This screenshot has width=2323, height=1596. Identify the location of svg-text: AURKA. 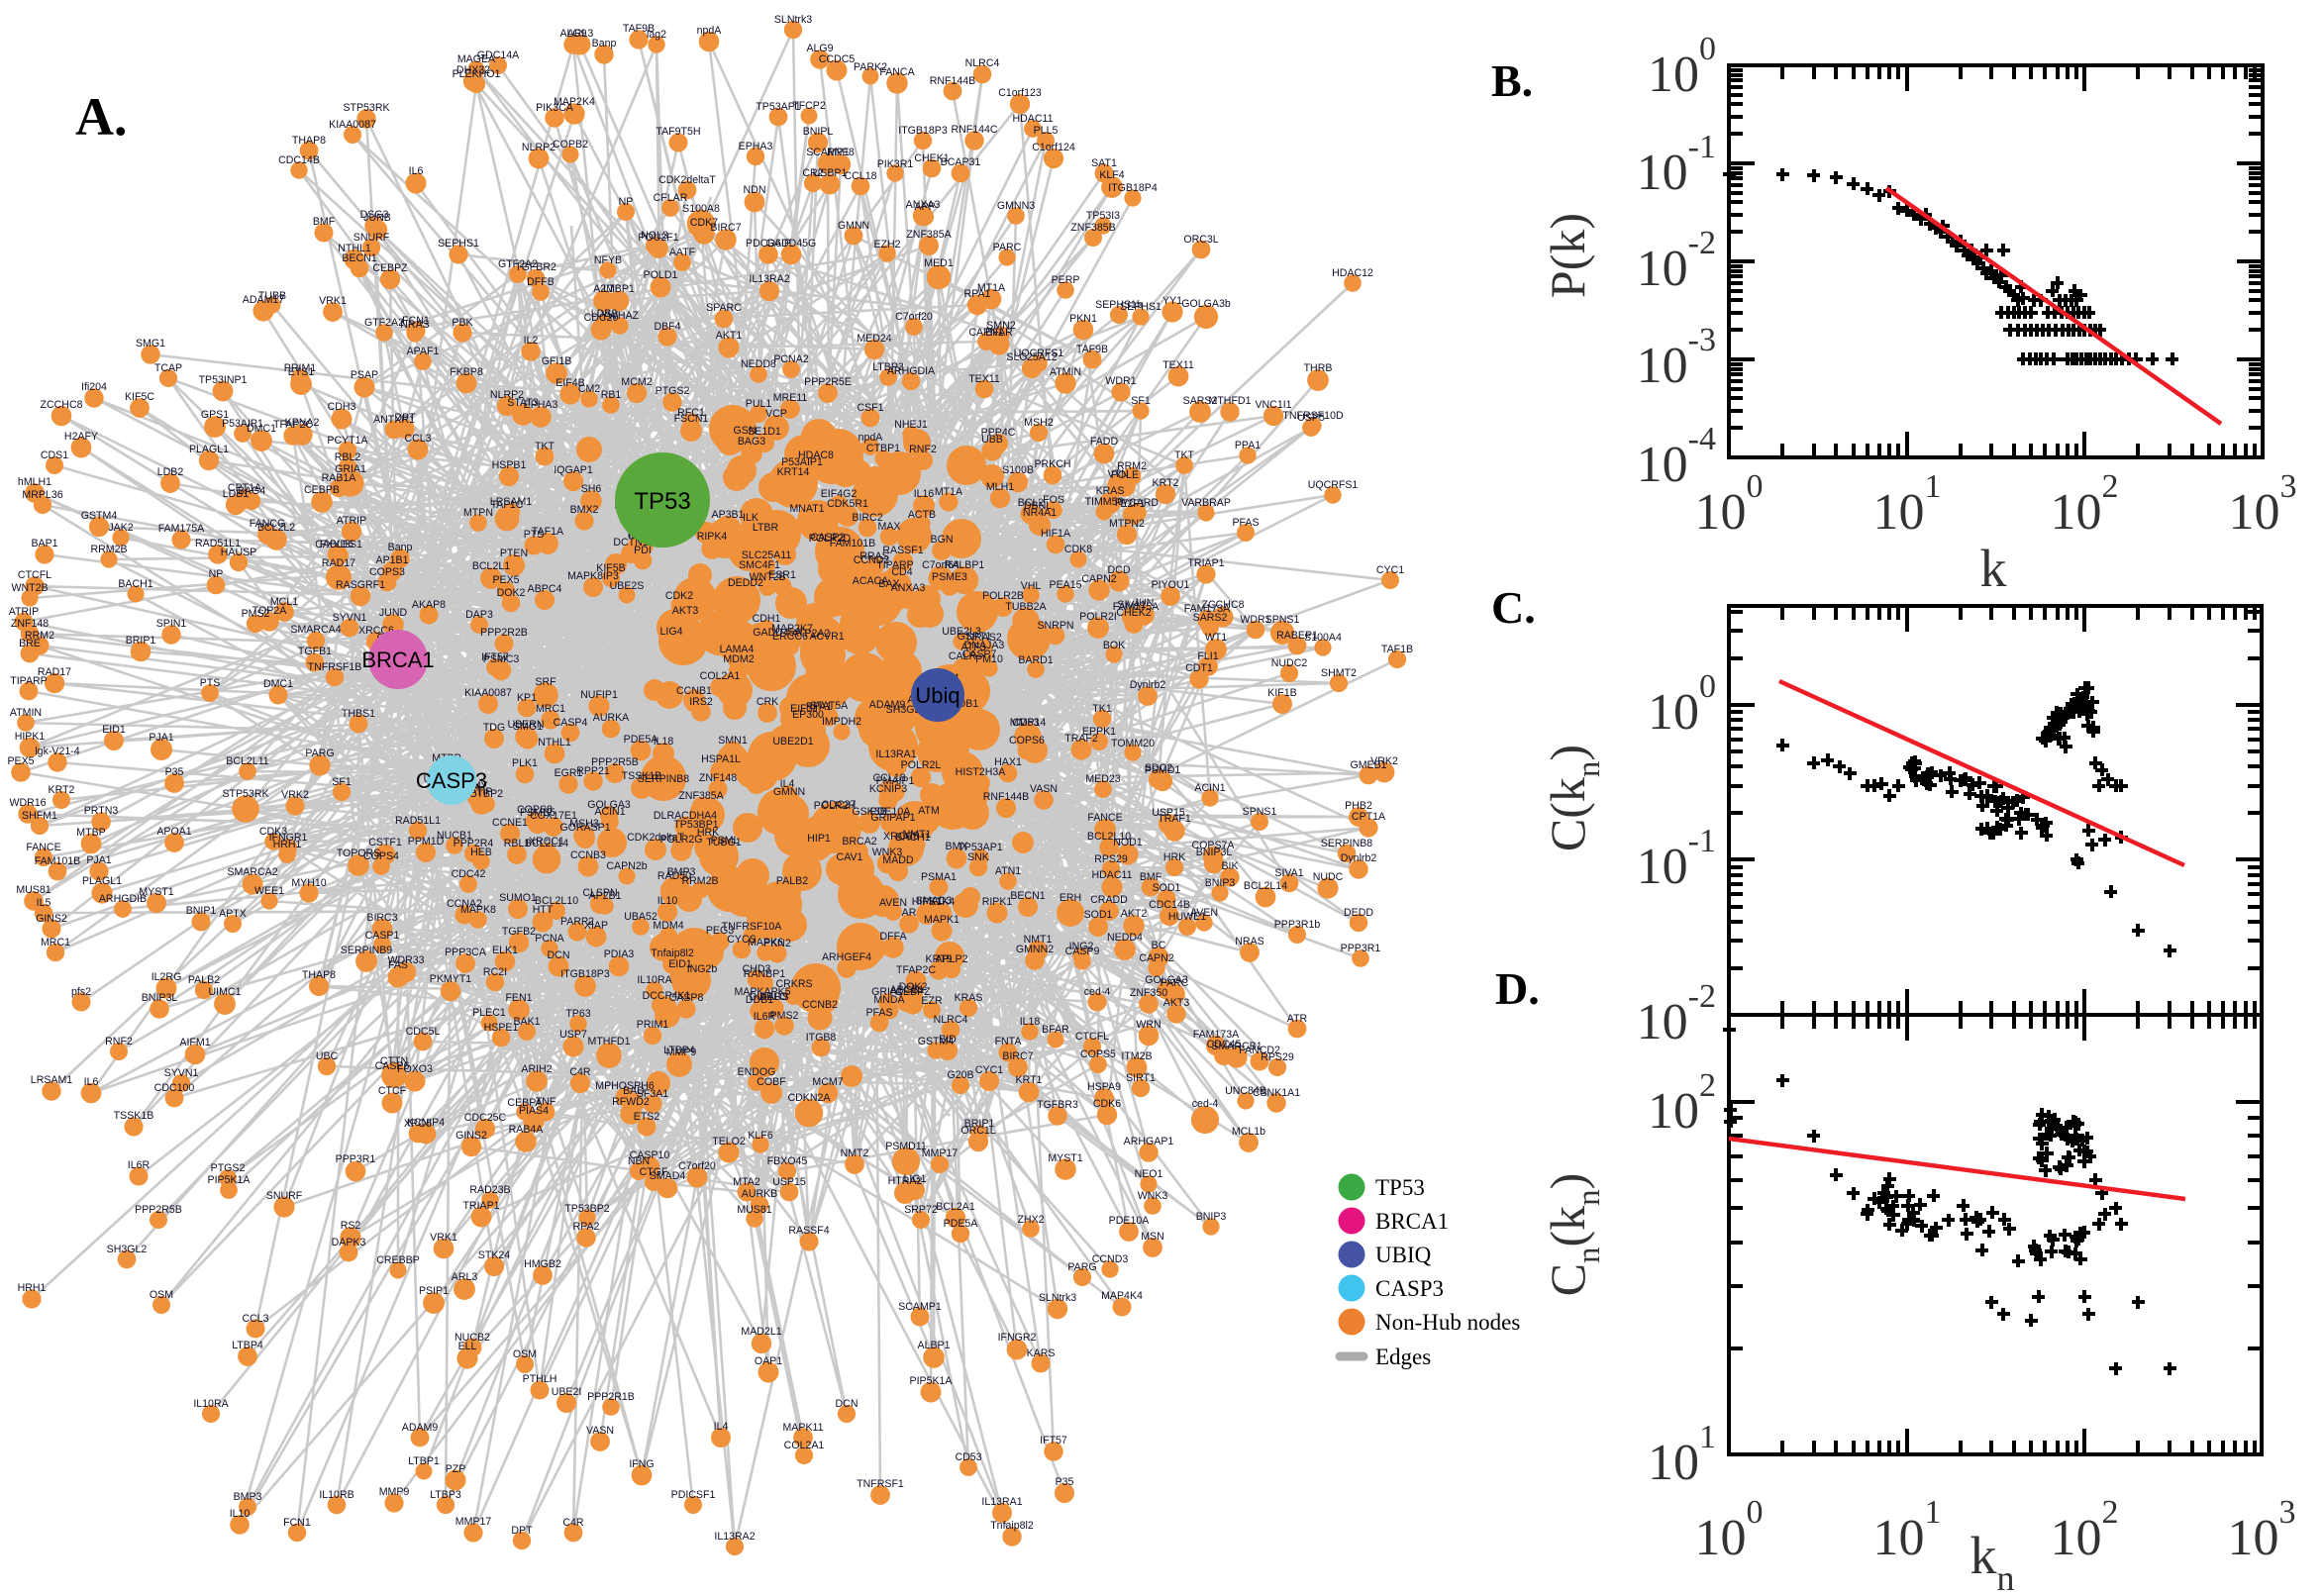
(612, 718).